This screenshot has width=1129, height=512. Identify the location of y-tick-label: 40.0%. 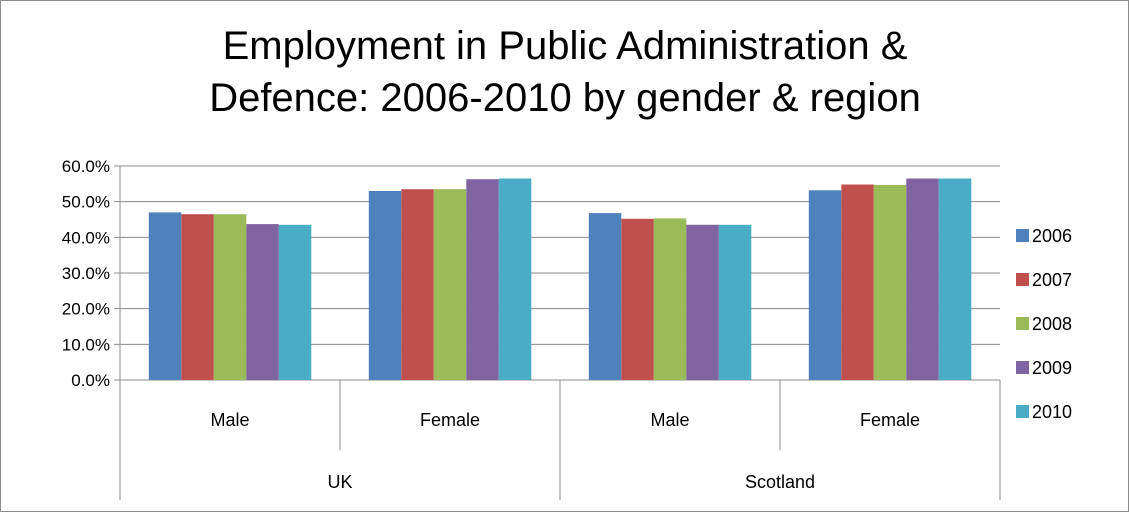
(86, 237).